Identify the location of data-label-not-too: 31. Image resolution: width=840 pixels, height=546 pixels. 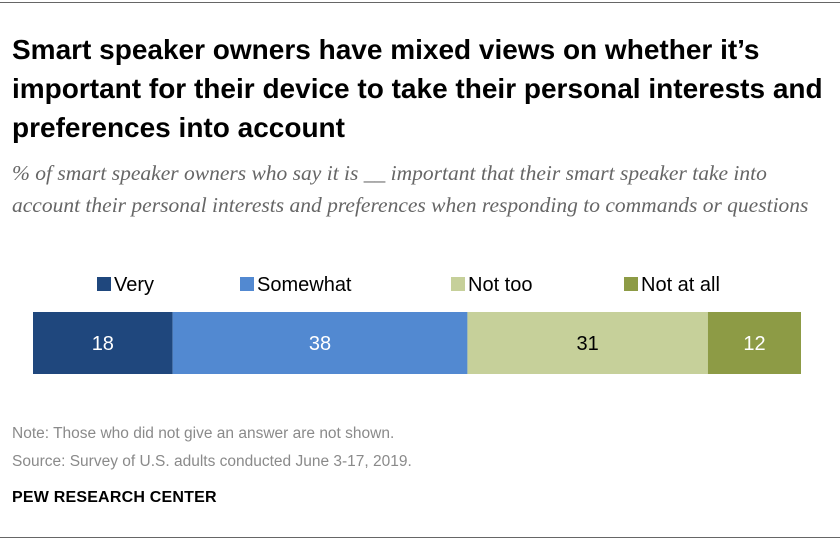
(588, 344).